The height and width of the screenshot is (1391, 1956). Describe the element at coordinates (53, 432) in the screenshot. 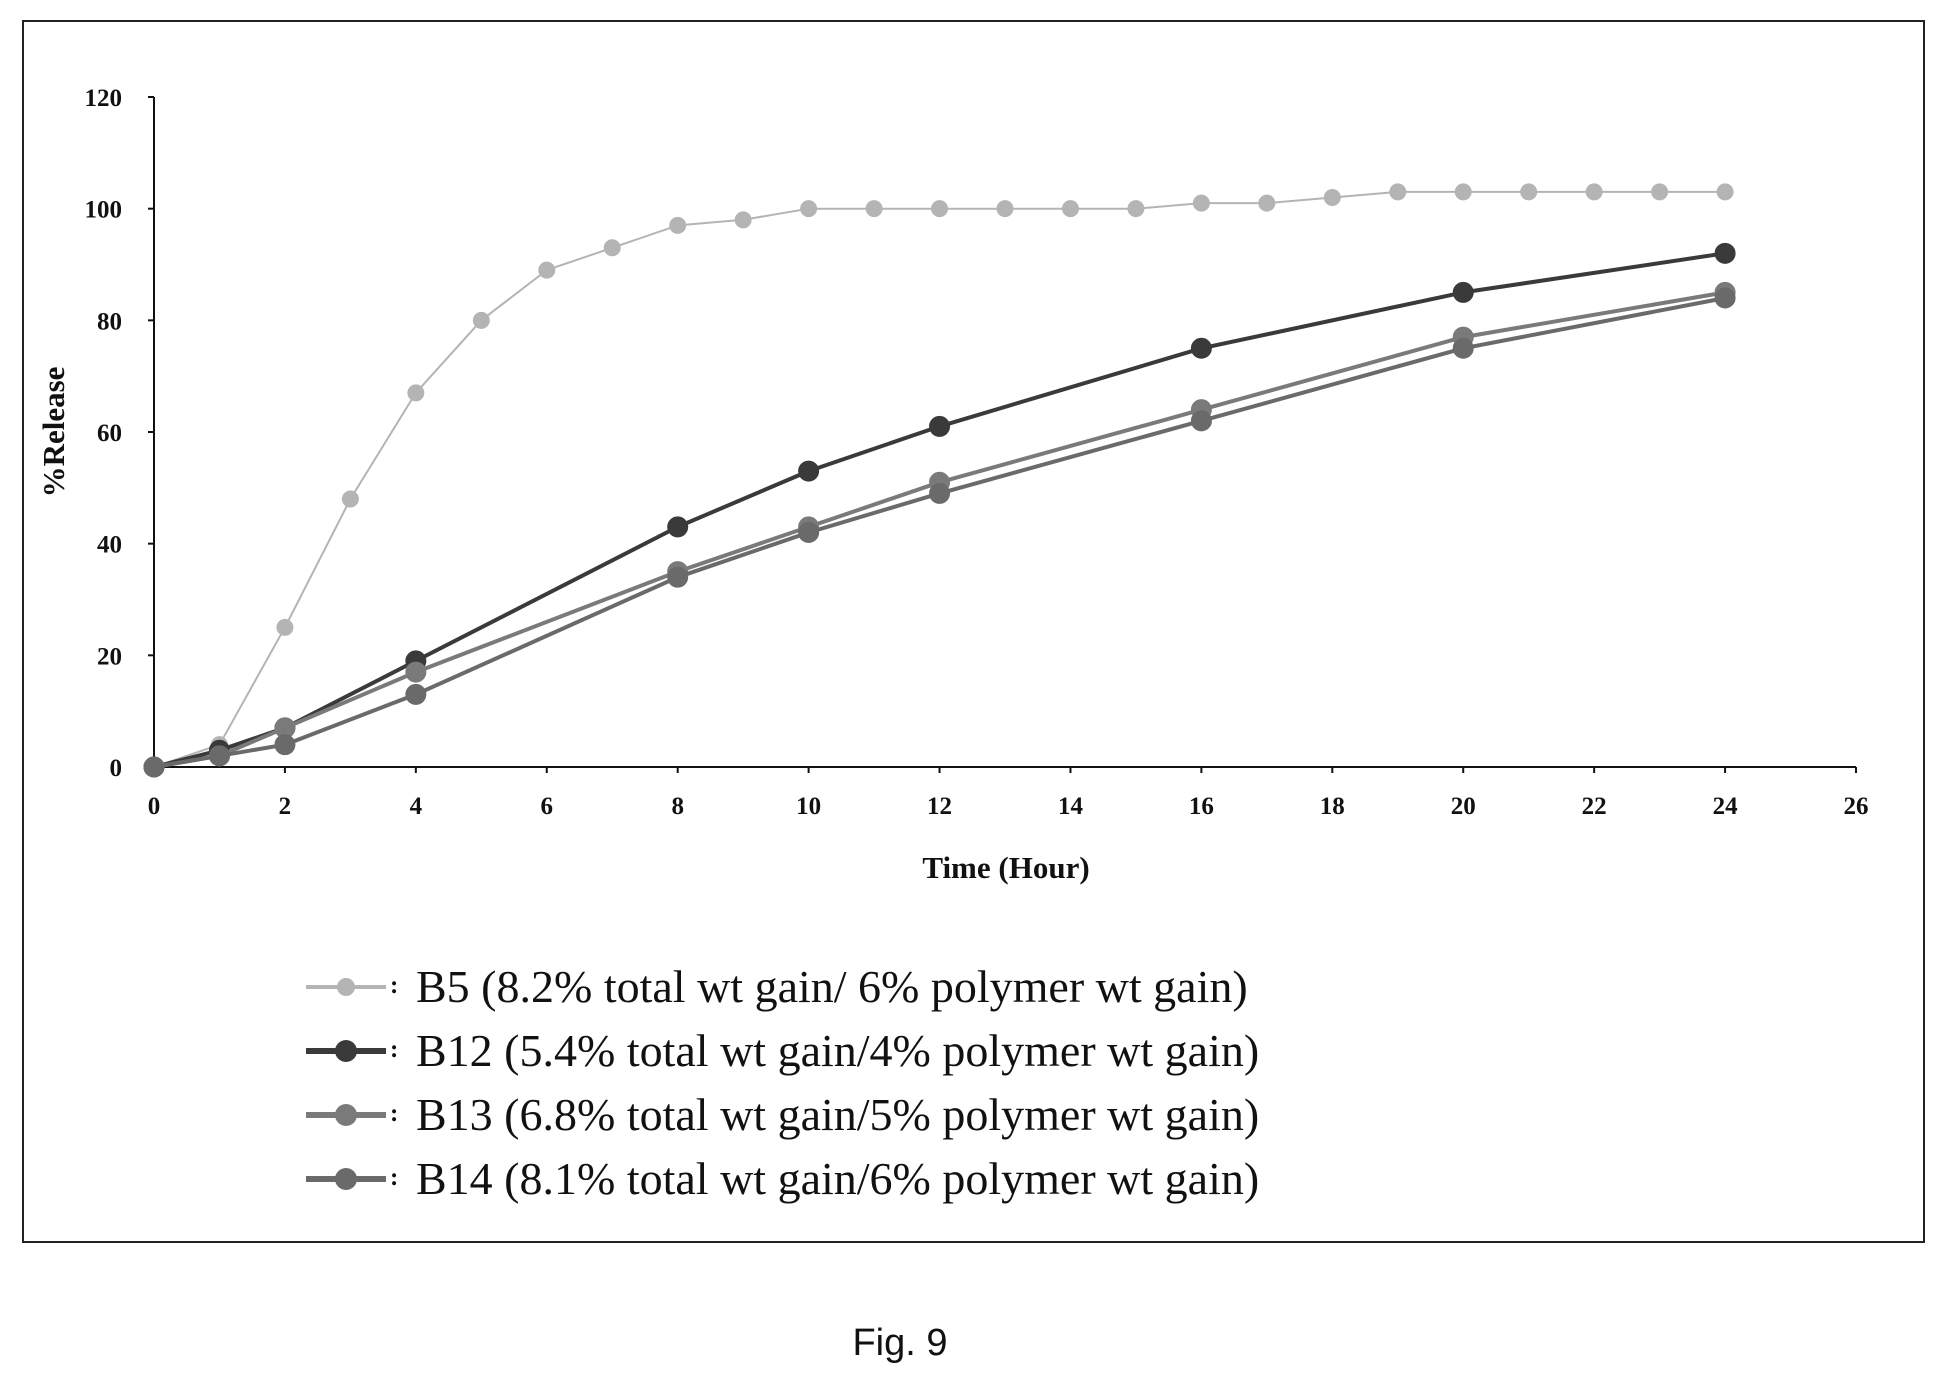

I see `y-axis-title: %Release` at that location.